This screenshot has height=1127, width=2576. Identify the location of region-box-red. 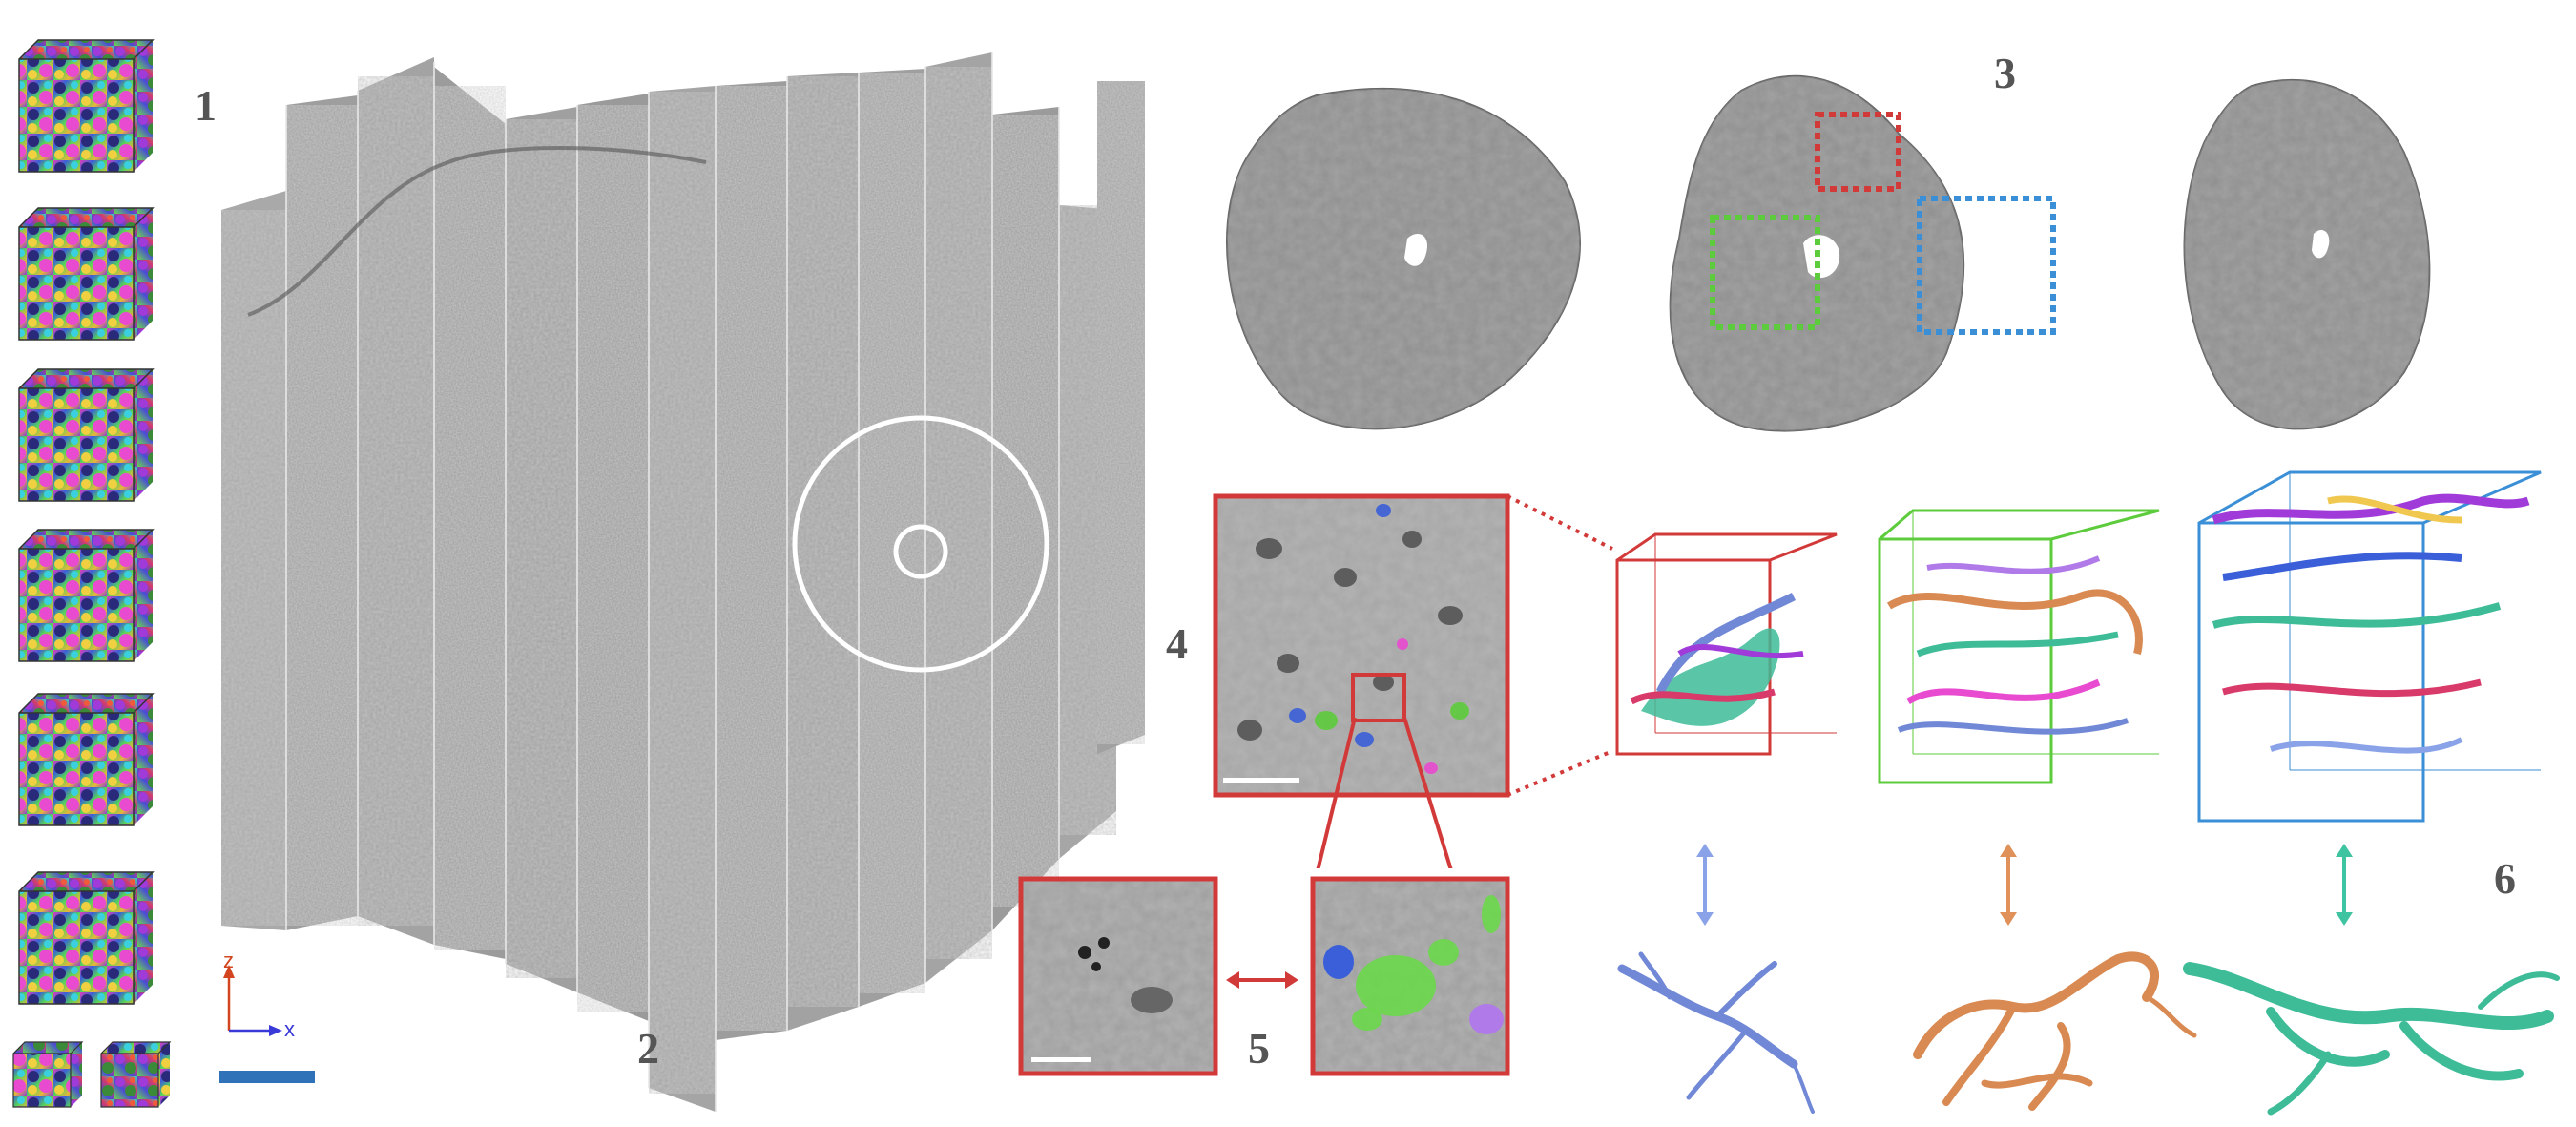
(1858, 152).